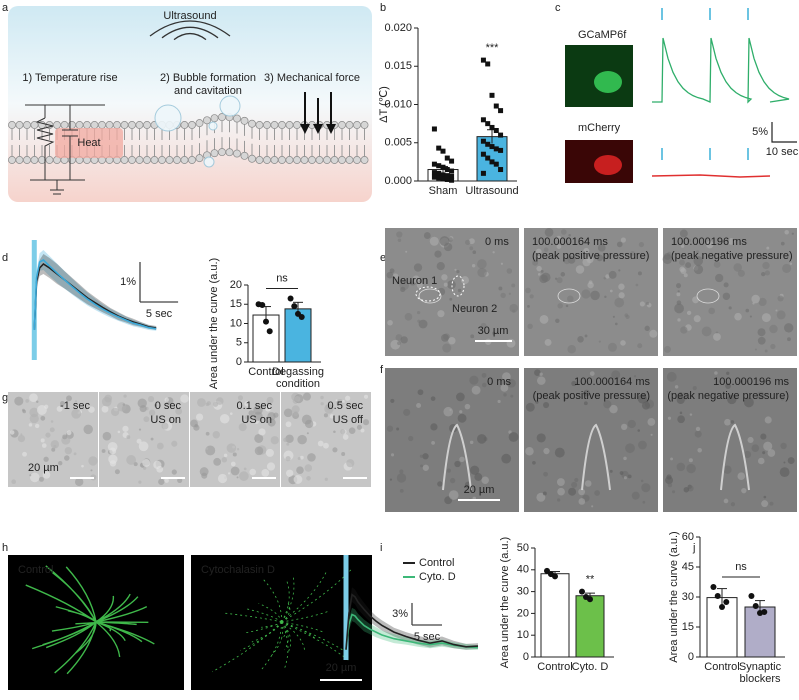 The image size is (799, 700). Describe the element at coordinates (400, 614) in the screenshot. I see `scale-label: 3%` at that location.